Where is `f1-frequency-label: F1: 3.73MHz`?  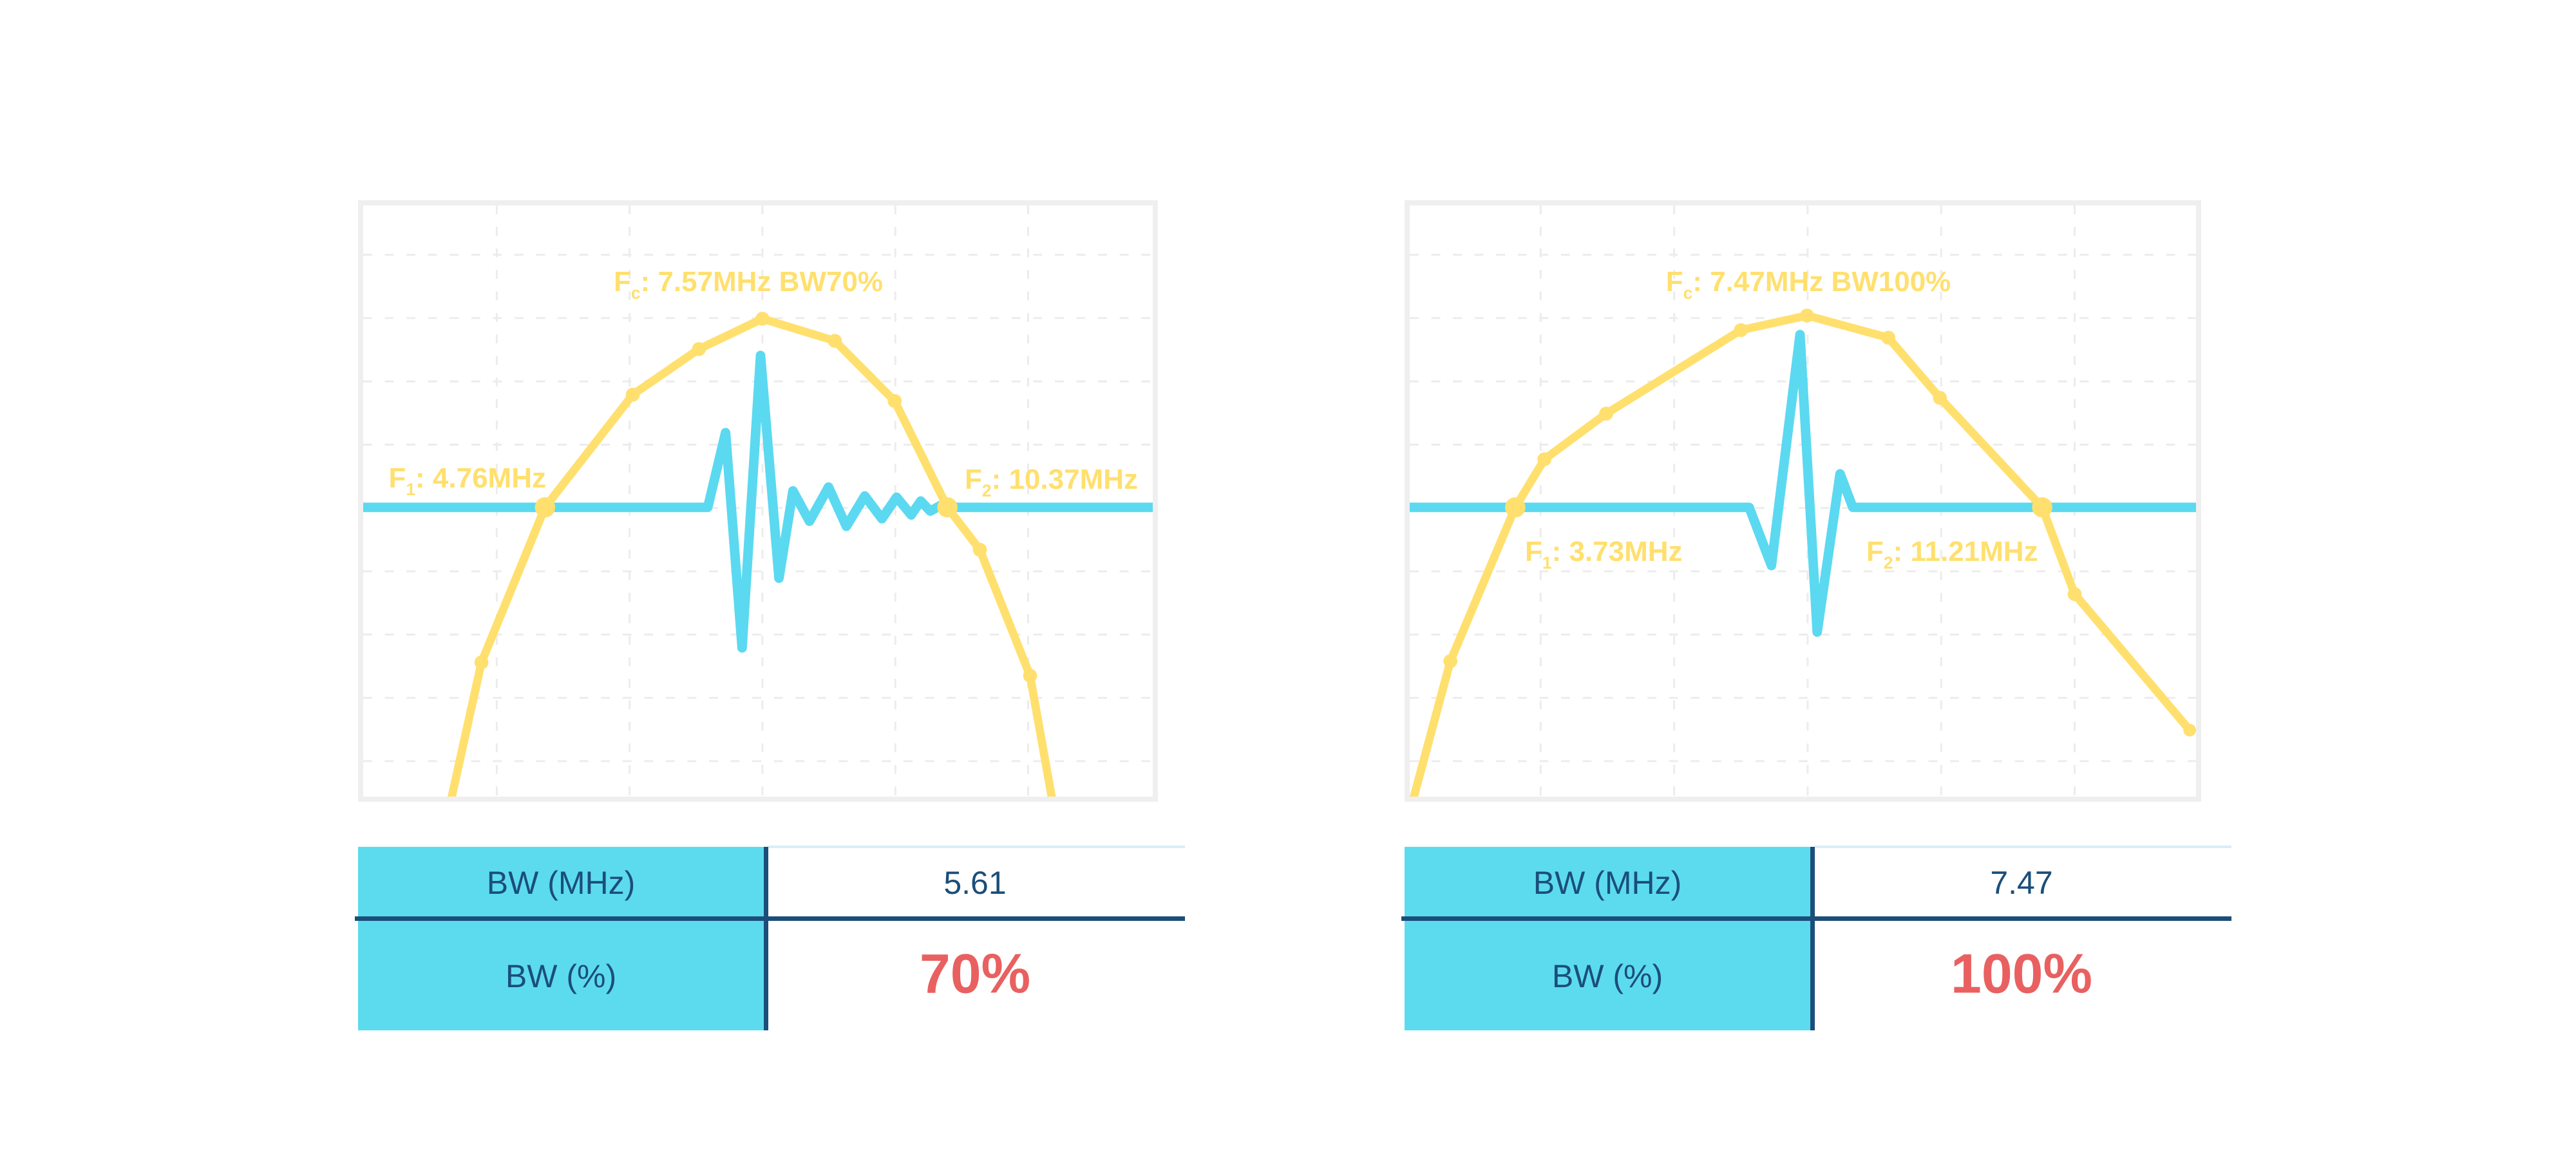 f1-frequency-label: F1: 3.73MHz is located at coordinates (1604, 554).